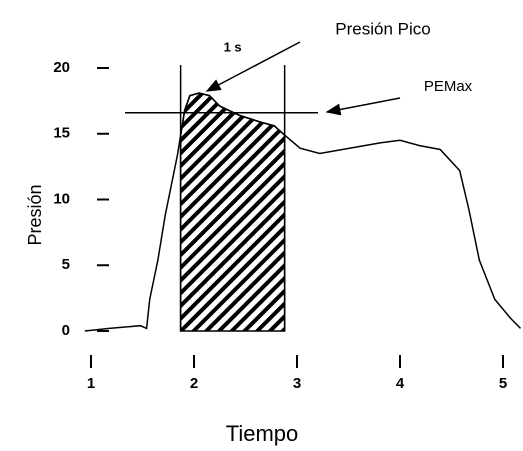 This screenshot has width=523, height=451. I want to click on x-tick-label: 5, so click(503, 383).